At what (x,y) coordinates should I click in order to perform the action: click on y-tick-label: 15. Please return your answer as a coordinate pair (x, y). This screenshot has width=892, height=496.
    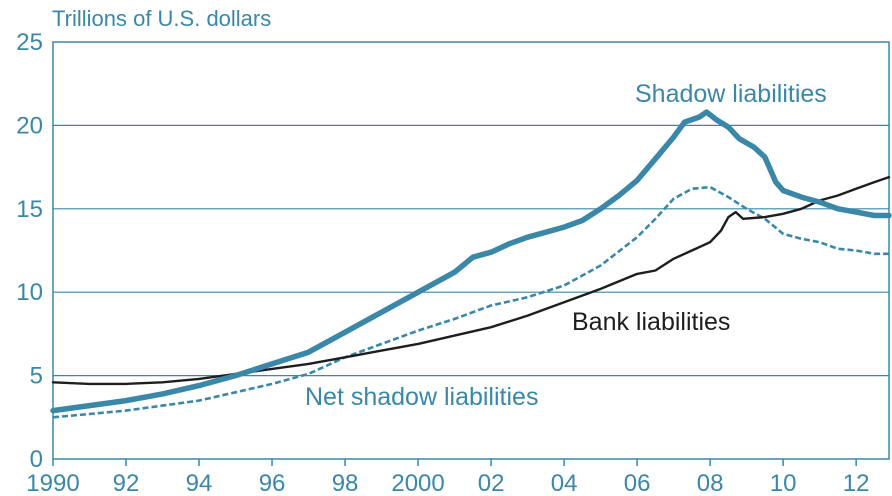
    Looking at the image, I should click on (29, 209).